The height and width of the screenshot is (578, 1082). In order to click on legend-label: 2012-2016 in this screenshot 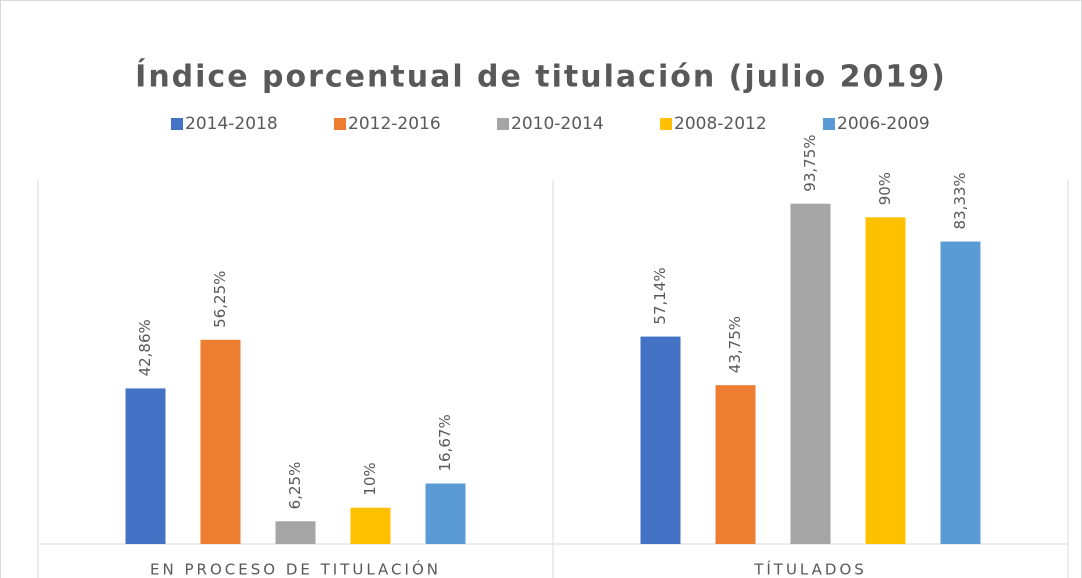, I will do `click(394, 124)`.